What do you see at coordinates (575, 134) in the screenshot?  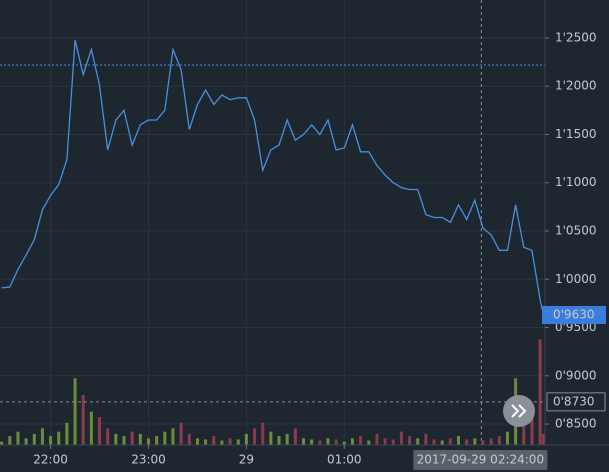 I see `y-tick-label: 1'1500` at bounding box center [575, 134].